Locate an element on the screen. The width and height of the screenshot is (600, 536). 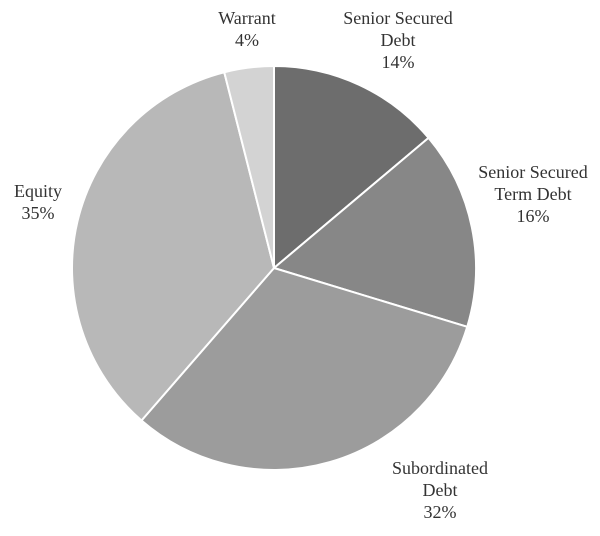
pie-label-line: 32% is located at coordinates (440, 512).